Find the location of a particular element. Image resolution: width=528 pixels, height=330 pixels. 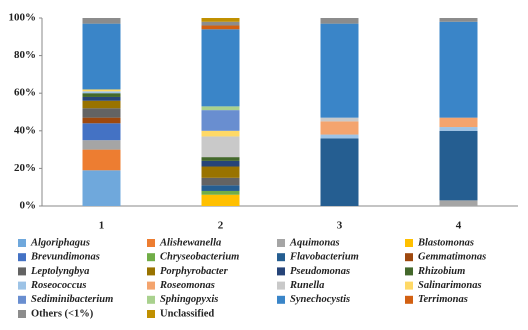

legend-label: Roseococcus is located at coordinates (58, 285).